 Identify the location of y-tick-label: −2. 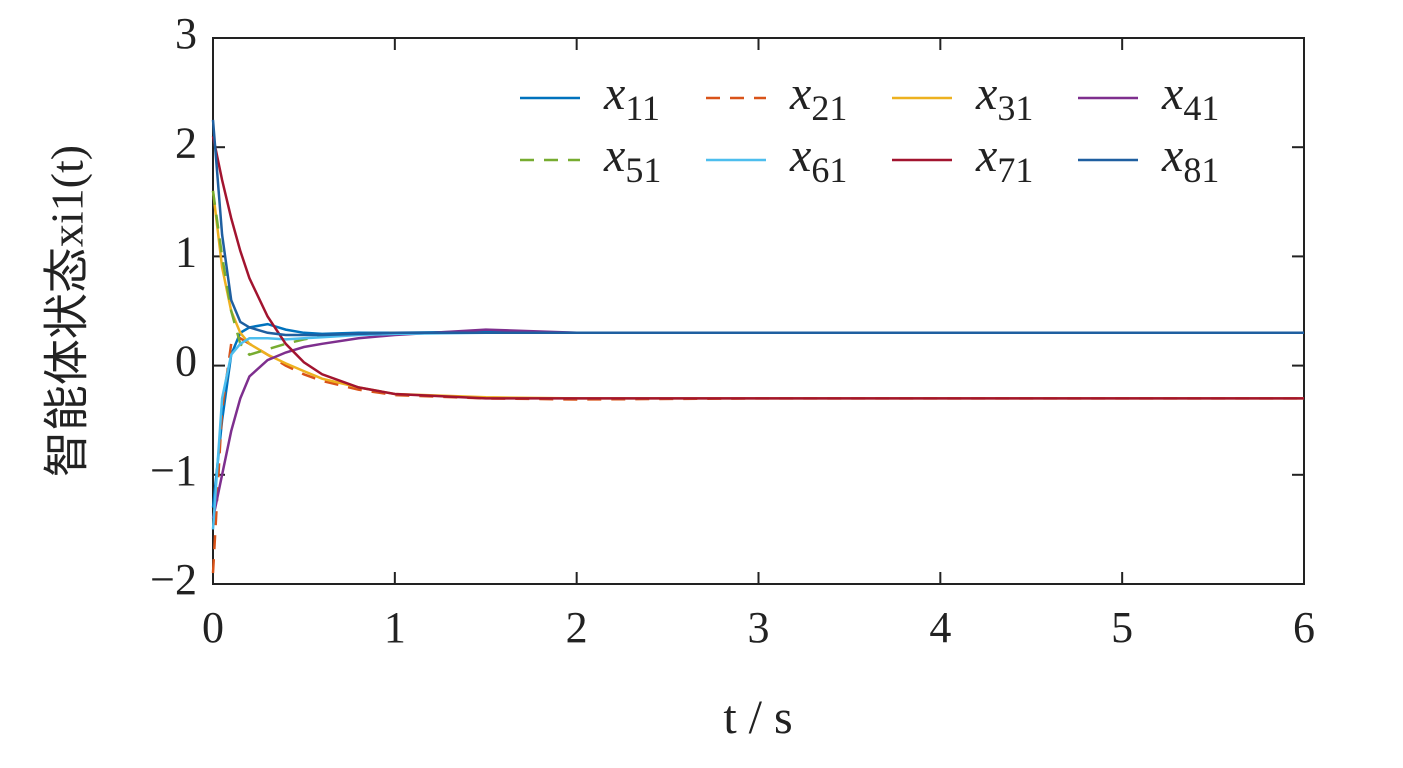
(173, 579).